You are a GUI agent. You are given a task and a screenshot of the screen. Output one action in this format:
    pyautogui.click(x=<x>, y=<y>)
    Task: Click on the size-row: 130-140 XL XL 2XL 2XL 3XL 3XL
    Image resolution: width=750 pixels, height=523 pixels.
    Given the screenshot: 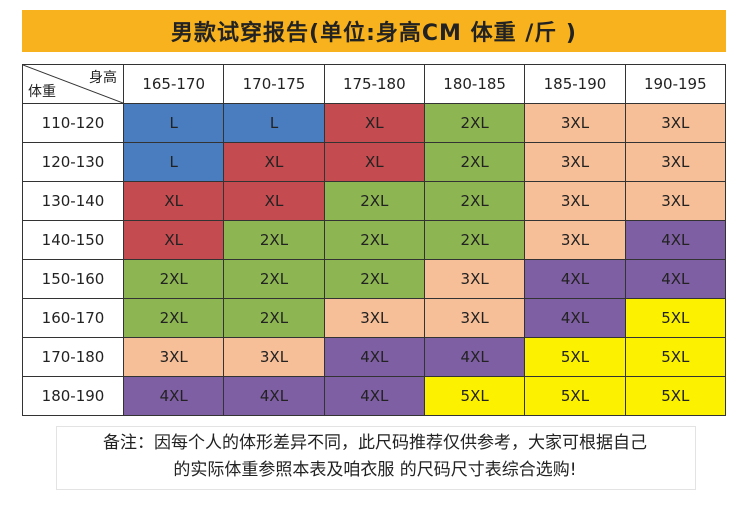 What is the action you would take?
    pyautogui.click(x=374, y=201)
    